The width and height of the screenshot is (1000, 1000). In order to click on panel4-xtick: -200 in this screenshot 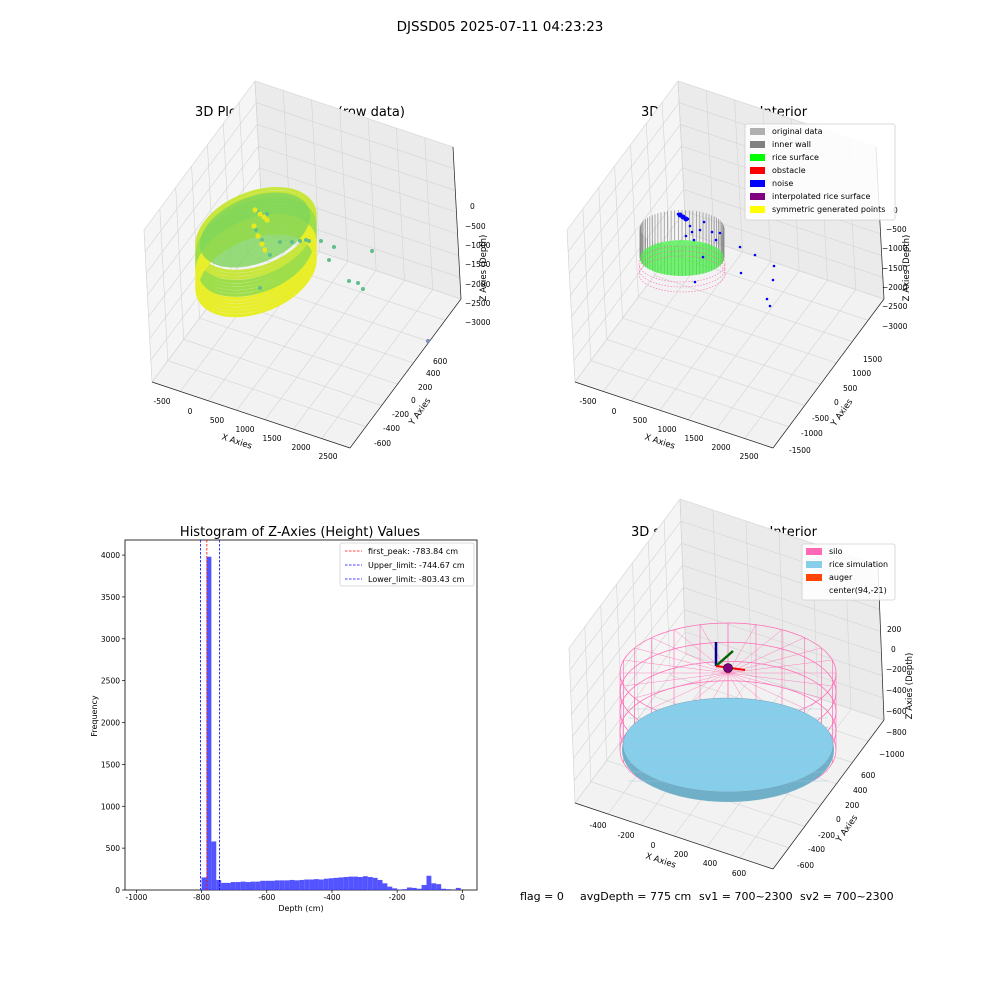, I will do `click(625, 835)`.